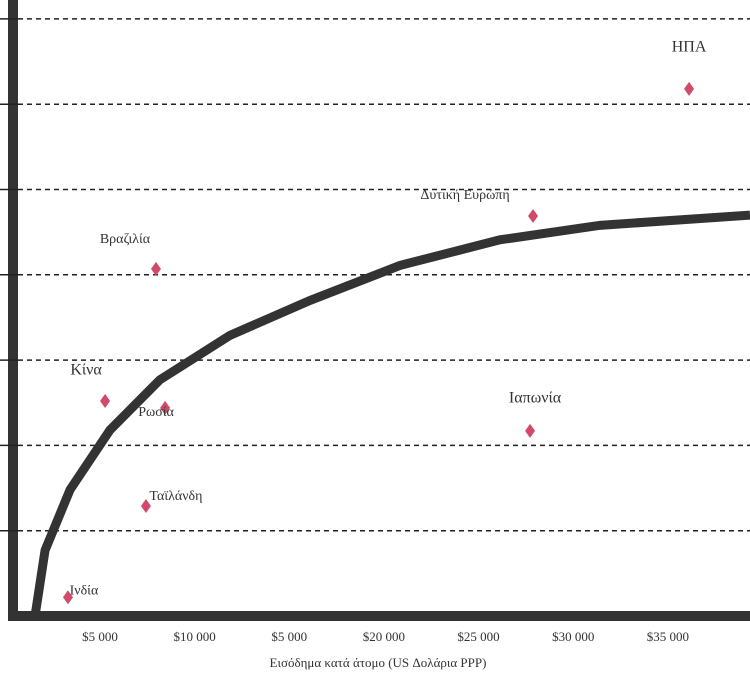 The width and height of the screenshot is (750, 674). Describe the element at coordinates (84, 590) in the screenshot. I see `point-label: Ινδία` at that location.